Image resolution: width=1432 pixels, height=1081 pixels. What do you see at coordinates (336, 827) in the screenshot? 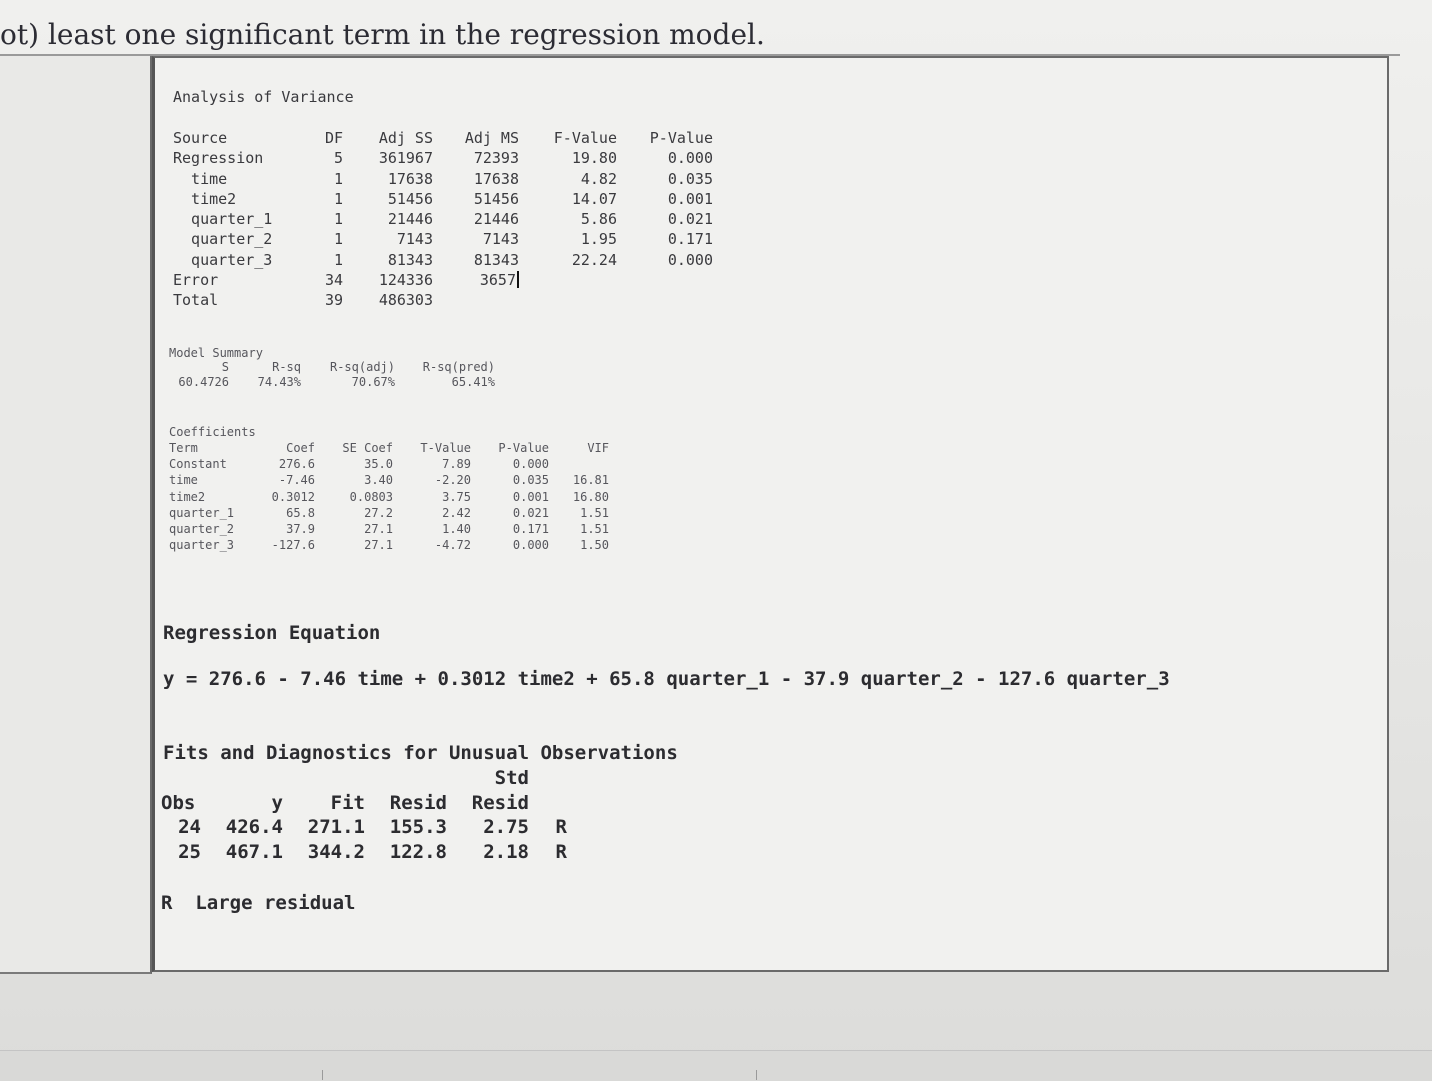
I see `unusual-fit: 271.1` at bounding box center [336, 827].